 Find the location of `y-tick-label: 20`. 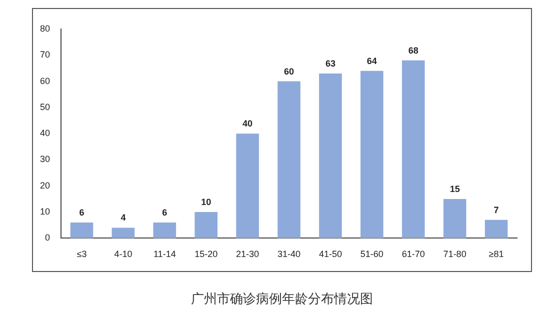

y-tick-label: 20 is located at coordinates (45, 185).